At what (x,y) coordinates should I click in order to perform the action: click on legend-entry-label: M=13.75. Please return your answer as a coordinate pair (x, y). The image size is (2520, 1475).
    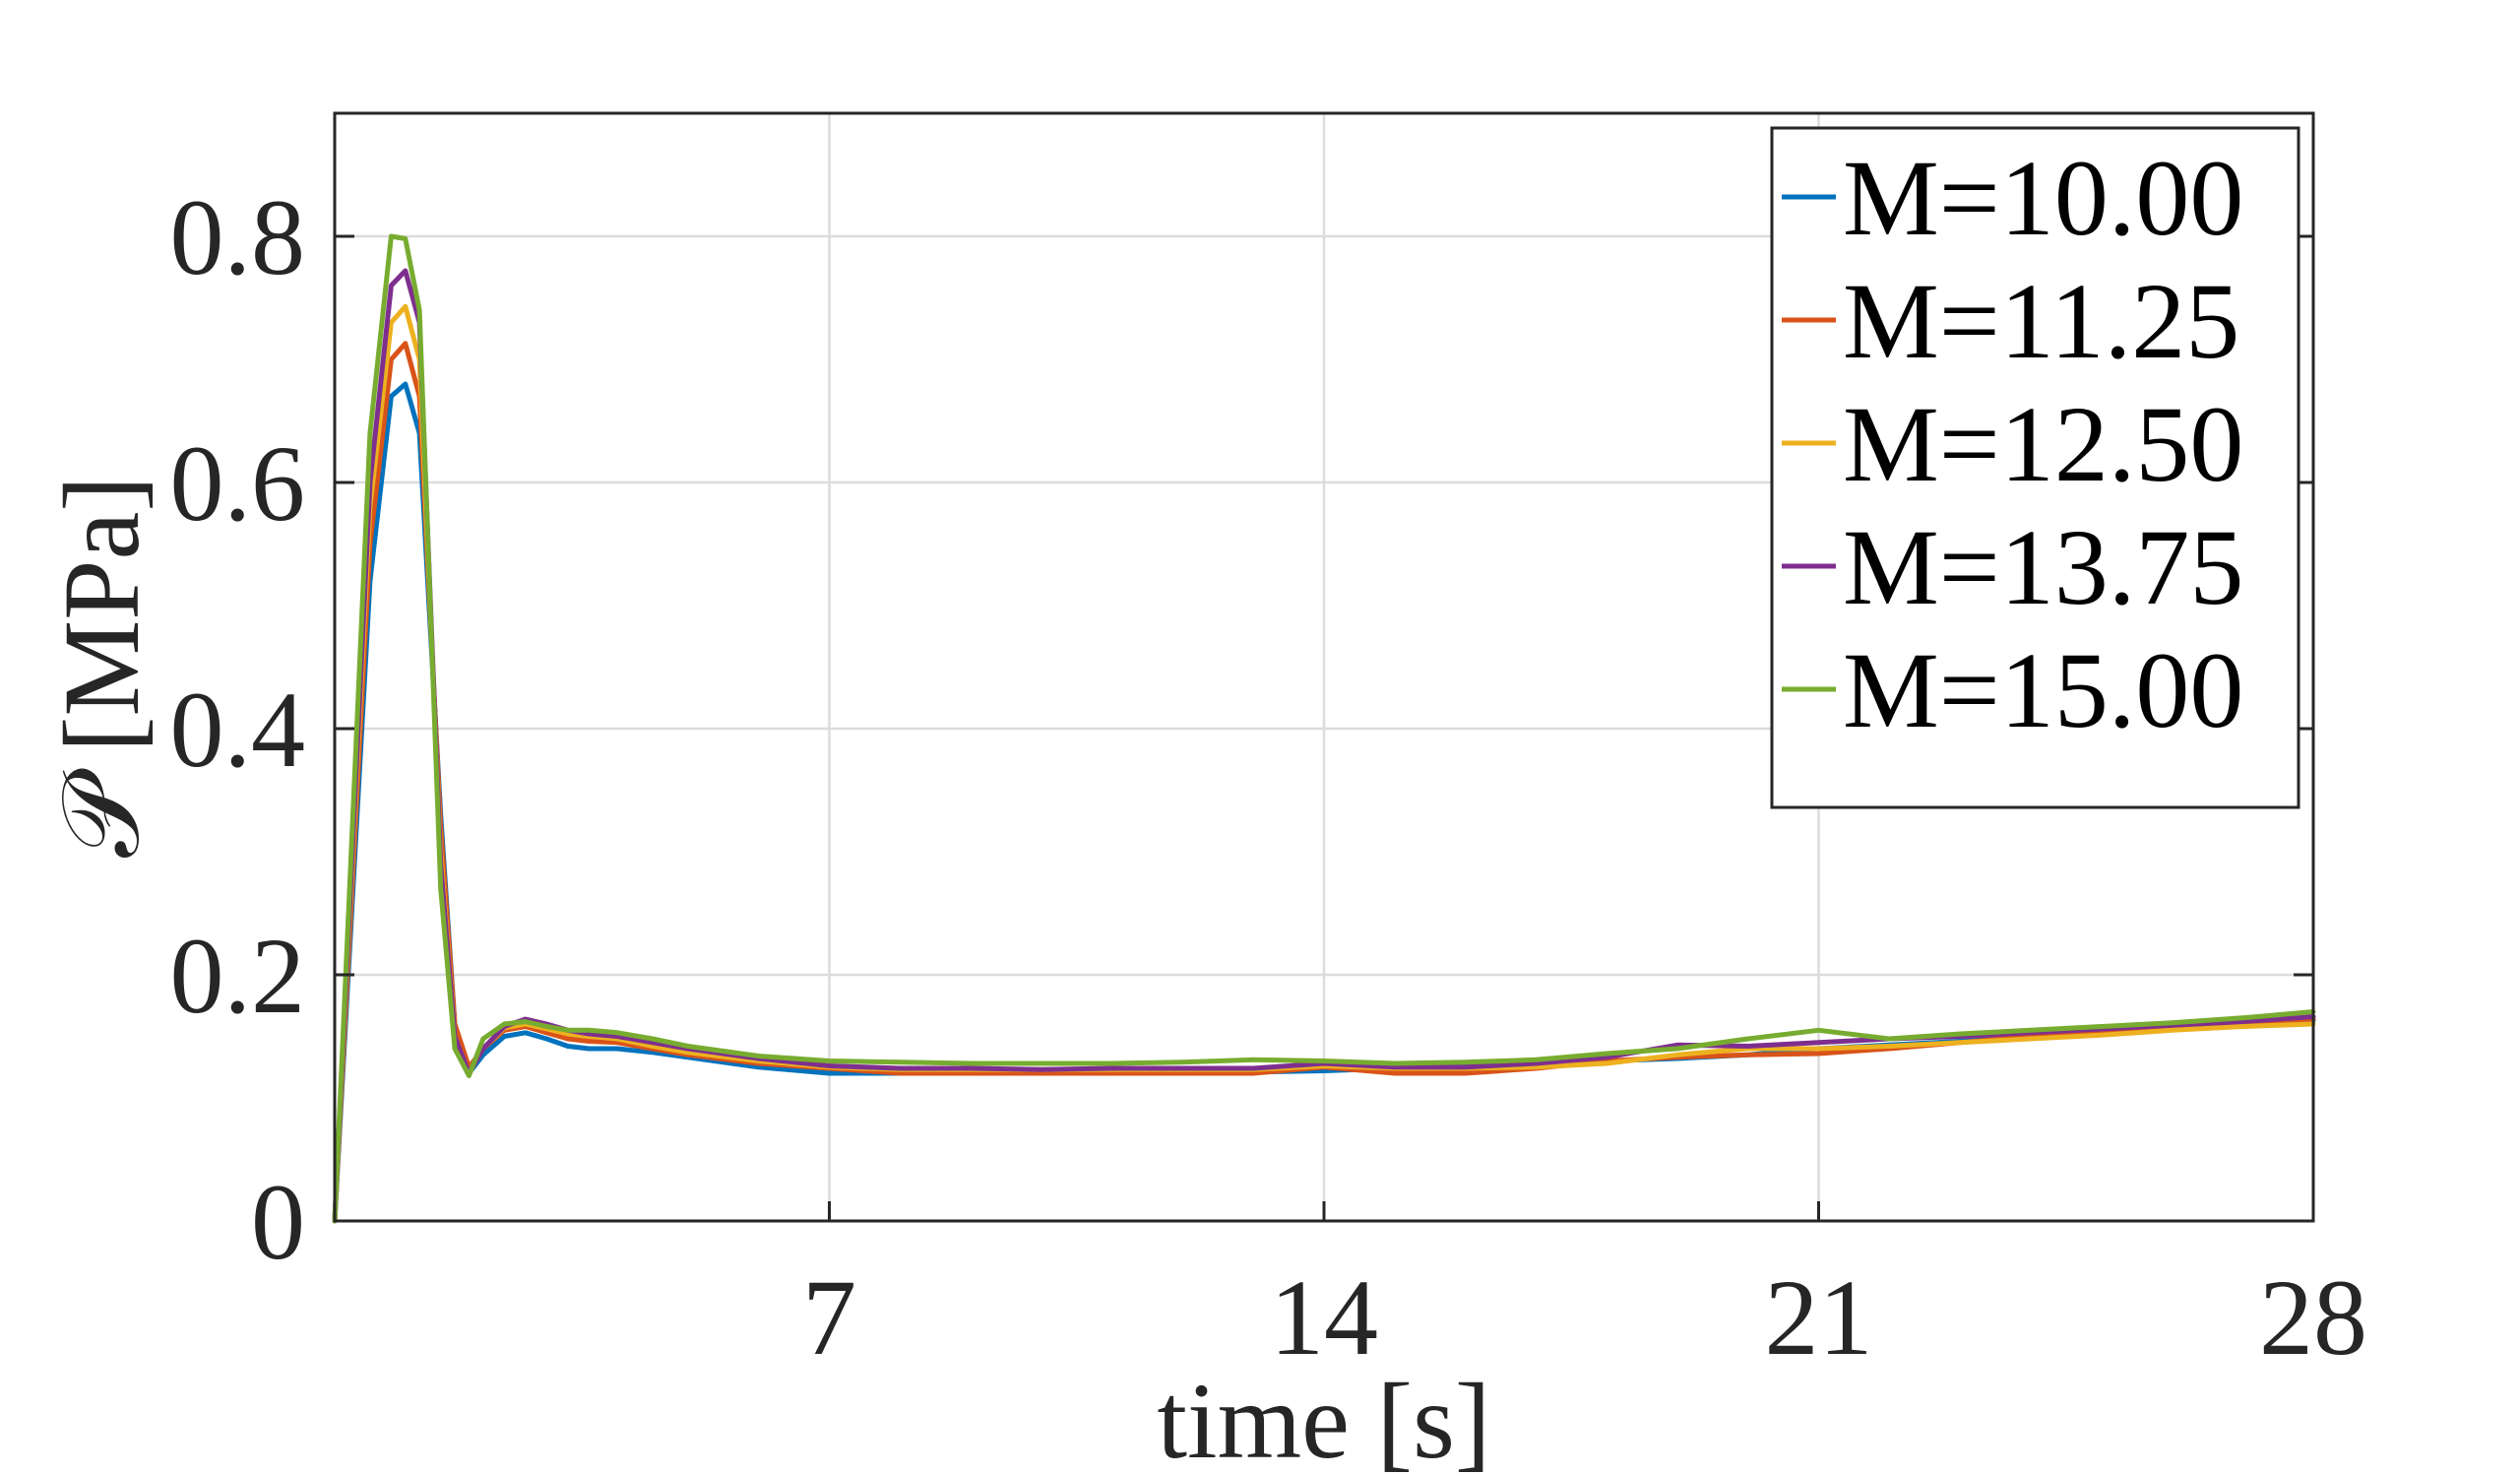
    Looking at the image, I should click on (2043, 567).